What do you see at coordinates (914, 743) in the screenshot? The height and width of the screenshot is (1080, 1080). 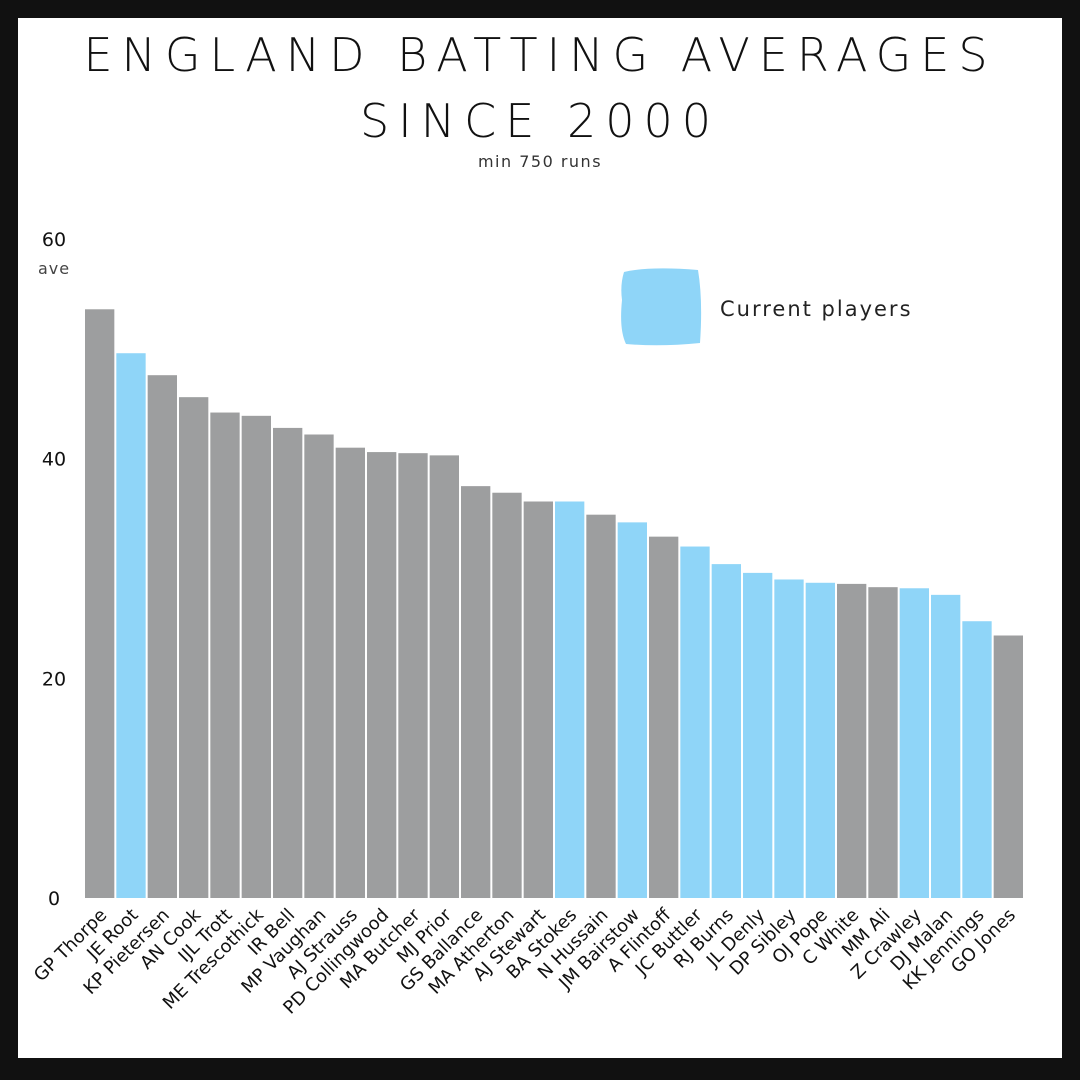 I see `bar-z-crawley` at bounding box center [914, 743].